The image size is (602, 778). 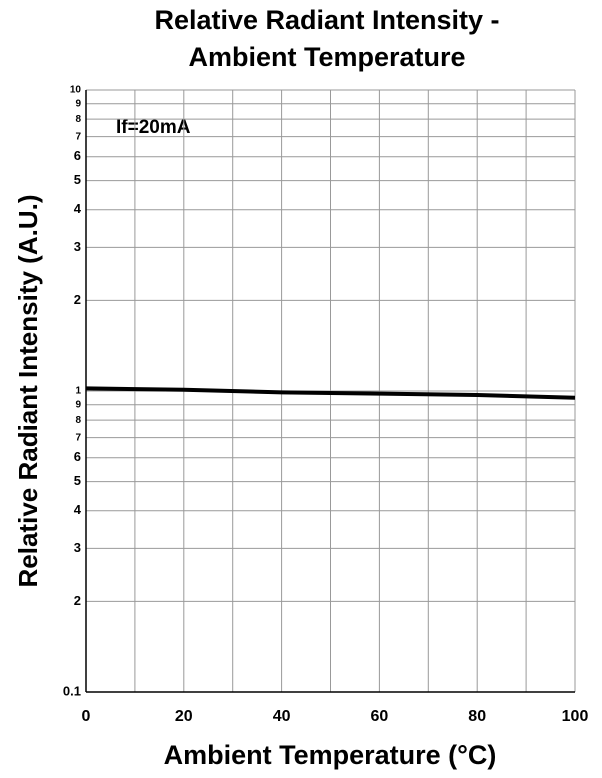 What do you see at coordinates (330, 755) in the screenshot?
I see `x-axis-label: Ambient Temperature (°C)` at bounding box center [330, 755].